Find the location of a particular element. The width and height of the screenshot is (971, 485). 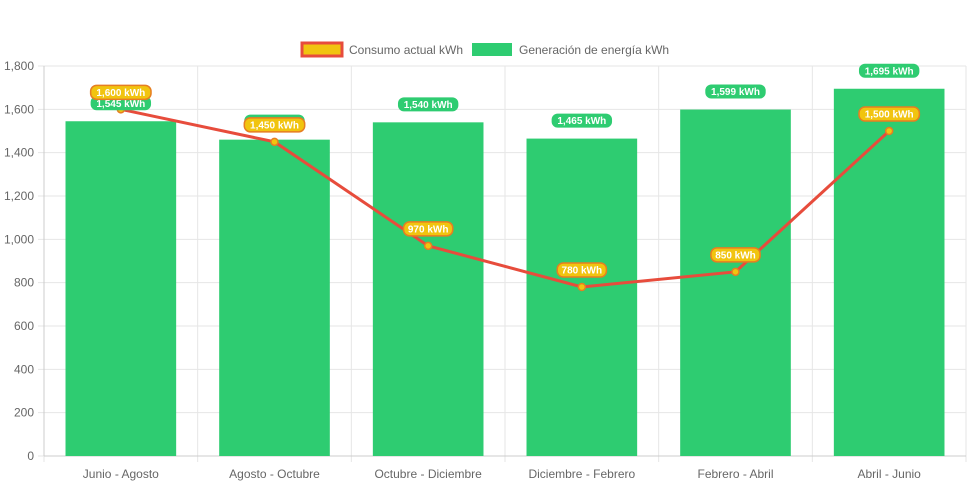

data-label-text: 1,450 kWh is located at coordinates (274, 125).